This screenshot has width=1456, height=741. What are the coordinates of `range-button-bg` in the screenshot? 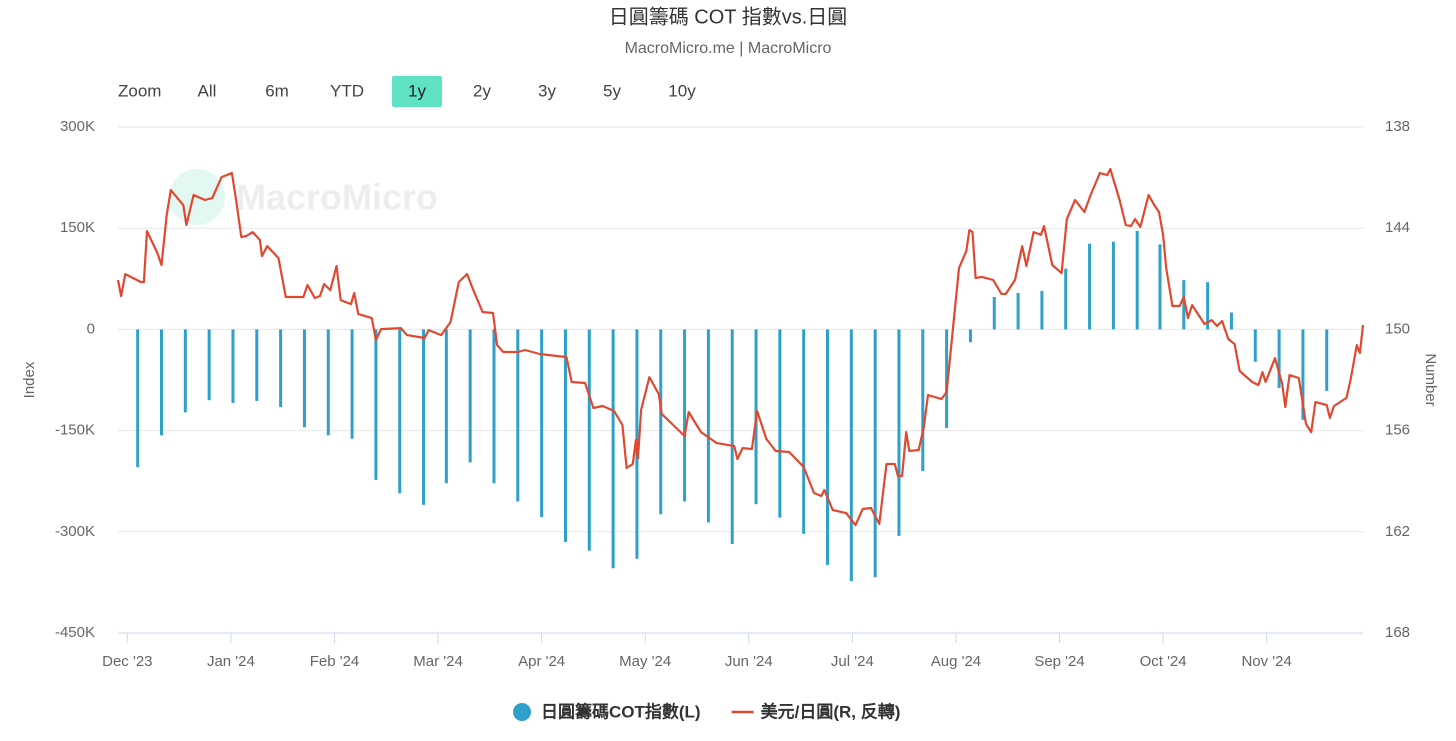 It's located at (417, 91).